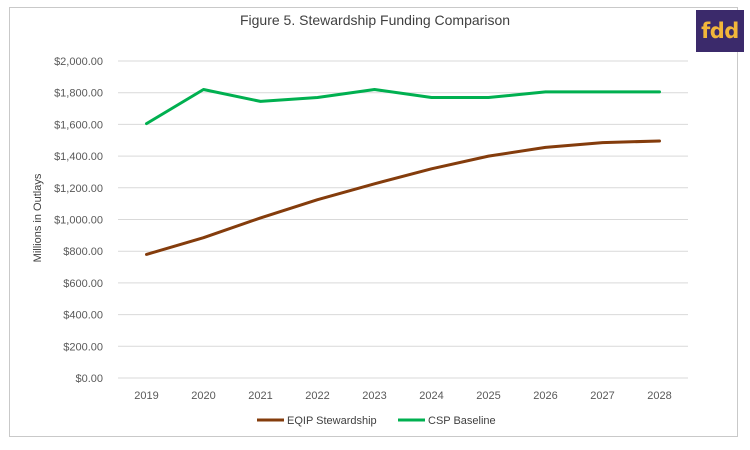  I want to click on y-tick-label: $1,400.00, so click(78, 157).